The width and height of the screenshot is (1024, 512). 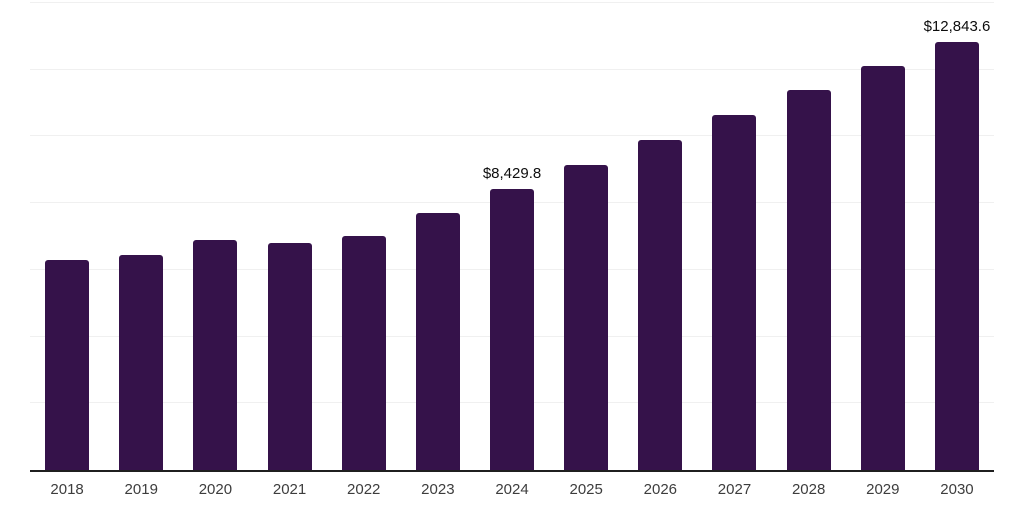 I want to click on x-tick-2024: 2024, so click(x=512, y=489).